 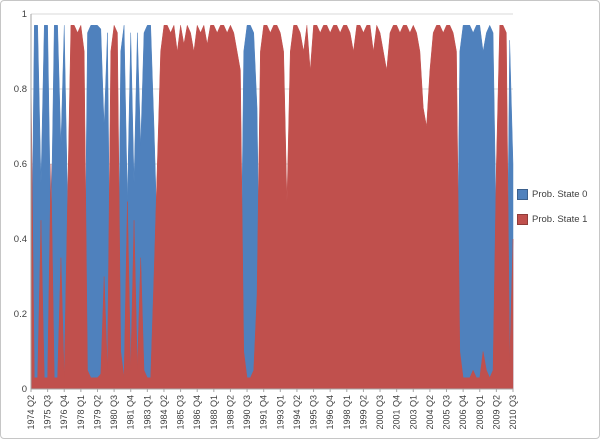 I want to click on svg-text: 2010 Q3, so click(x=513, y=412).